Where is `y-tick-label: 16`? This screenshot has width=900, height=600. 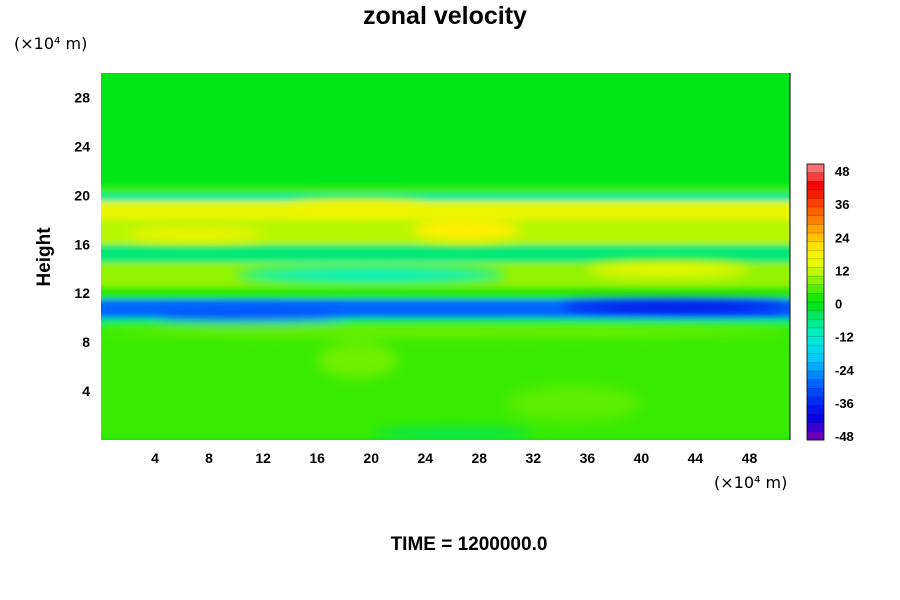 y-tick-label: 16 is located at coordinates (82, 244).